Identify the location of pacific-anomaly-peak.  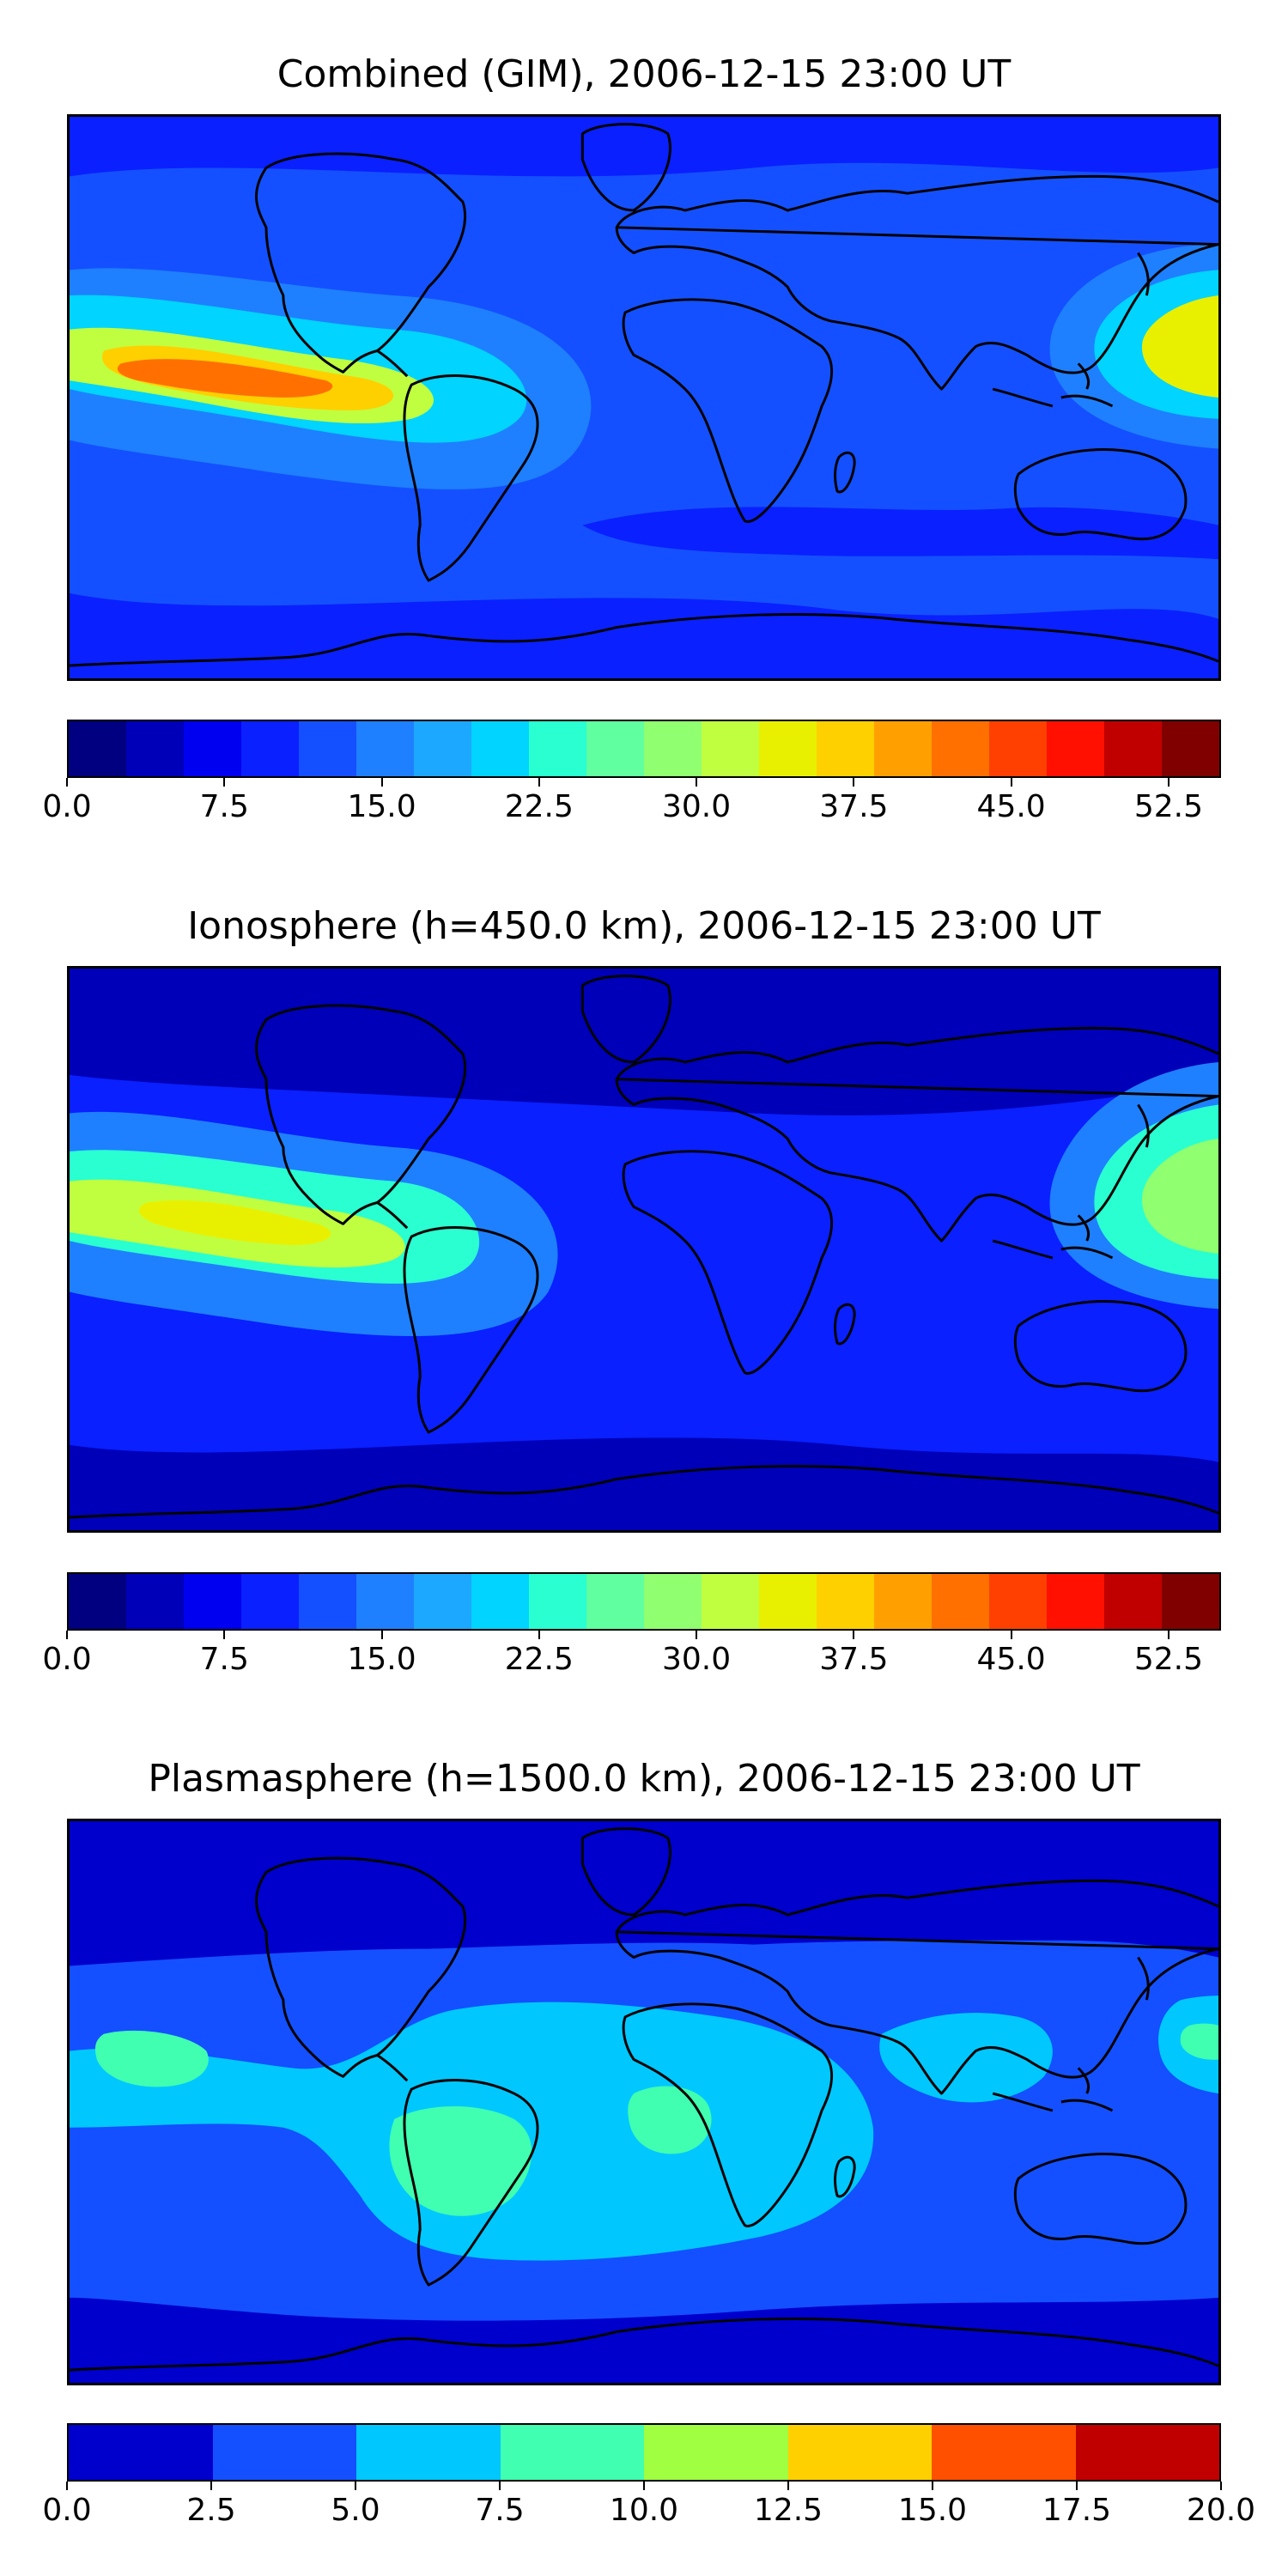
(225, 378).